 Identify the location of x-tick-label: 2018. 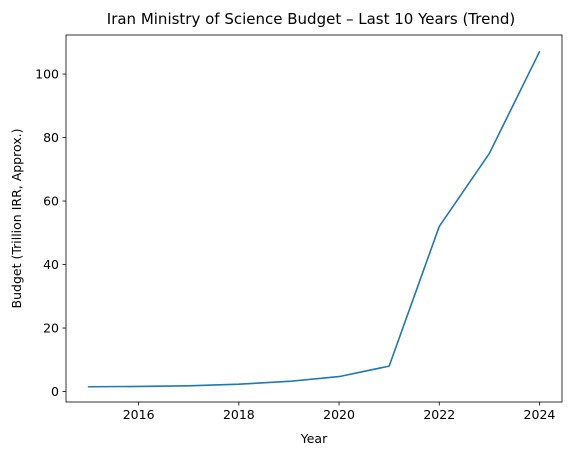
(239, 414).